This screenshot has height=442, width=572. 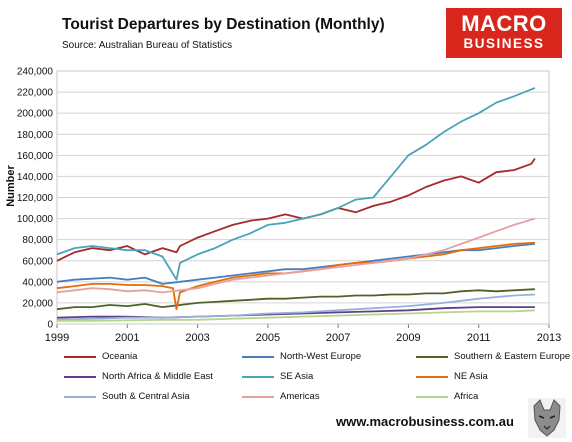 I want to click on y-tick-label: 180,000, so click(x=35, y=135).